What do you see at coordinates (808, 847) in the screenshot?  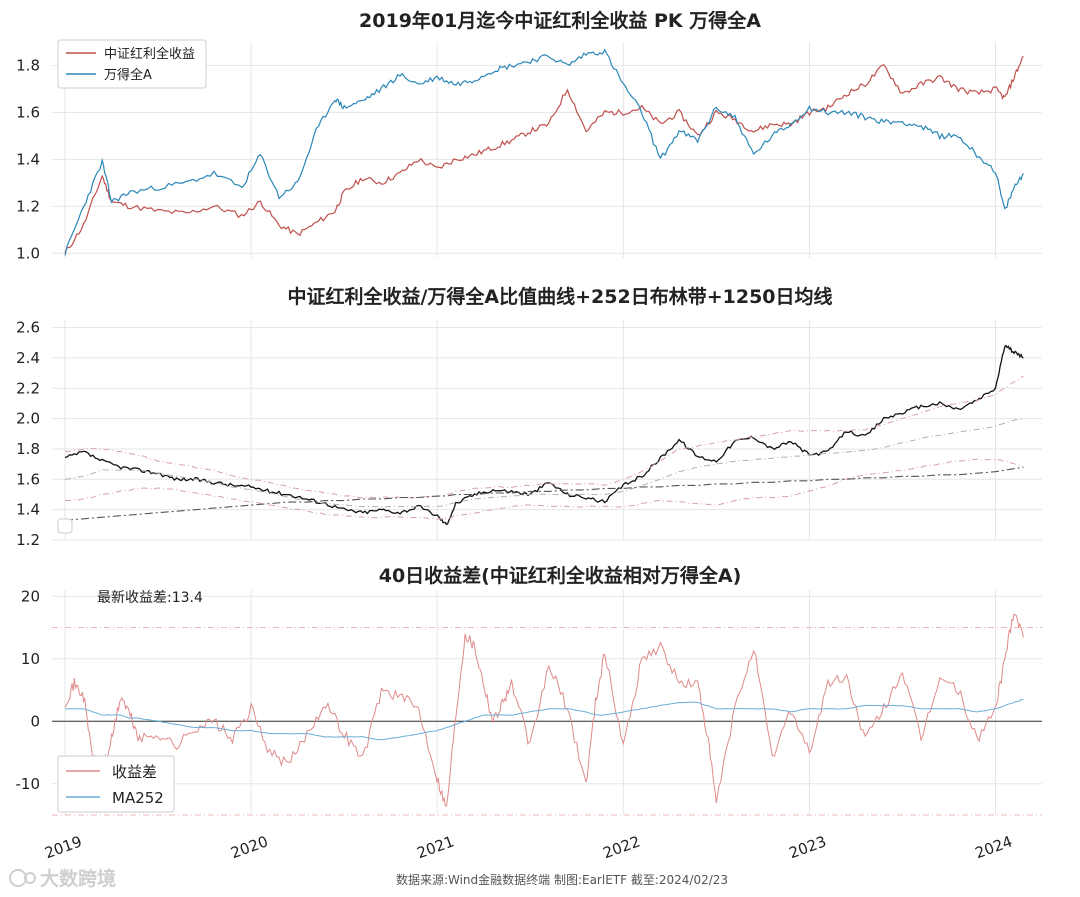 I see `x-tick-label: 2023` at bounding box center [808, 847].